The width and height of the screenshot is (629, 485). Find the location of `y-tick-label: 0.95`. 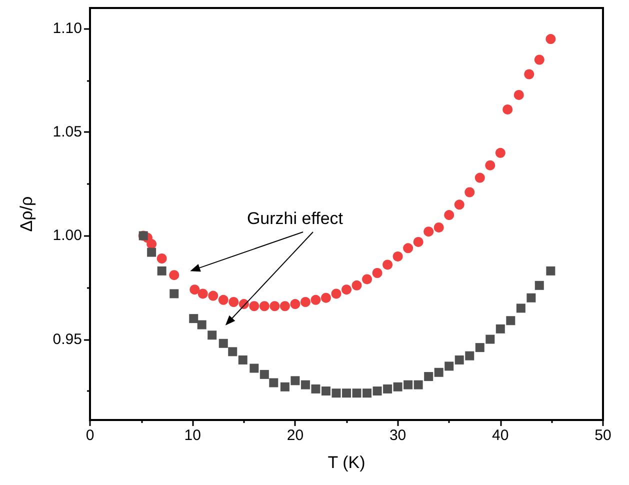

y-tick-label: 0.95 is located at coordinates (67, 339).